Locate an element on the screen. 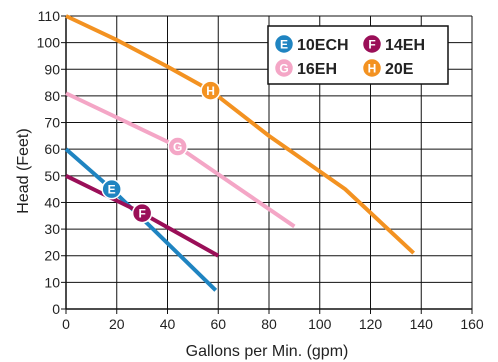  y-tick-label: 40 is located at coordinates (52, 202).